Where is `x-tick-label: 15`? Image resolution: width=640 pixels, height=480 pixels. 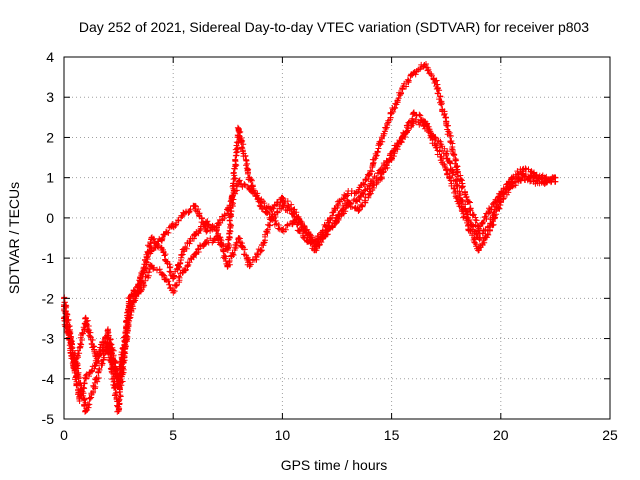
x-tick-label: 15 is located at coordinates (392, 435).